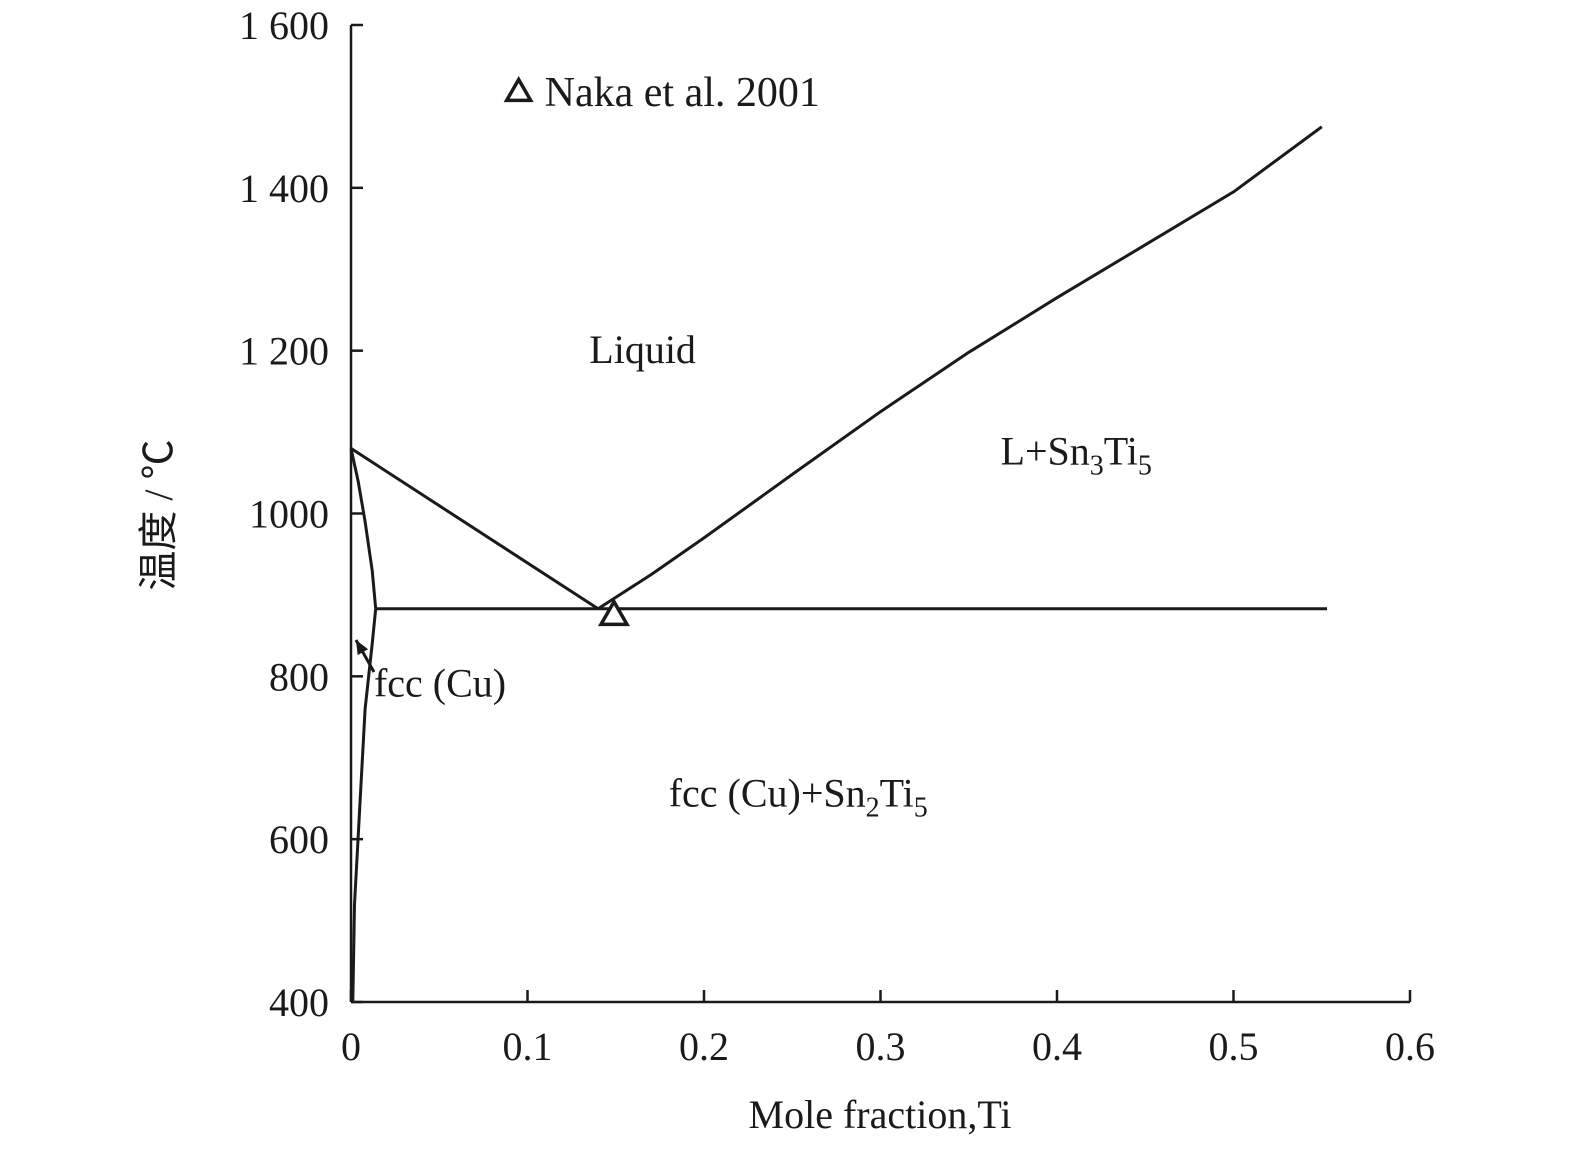  What do you see at coordinates (284, 188) in the screenshot?
I see `y-tick-label: 1 400` at bounding box center [284, 188].